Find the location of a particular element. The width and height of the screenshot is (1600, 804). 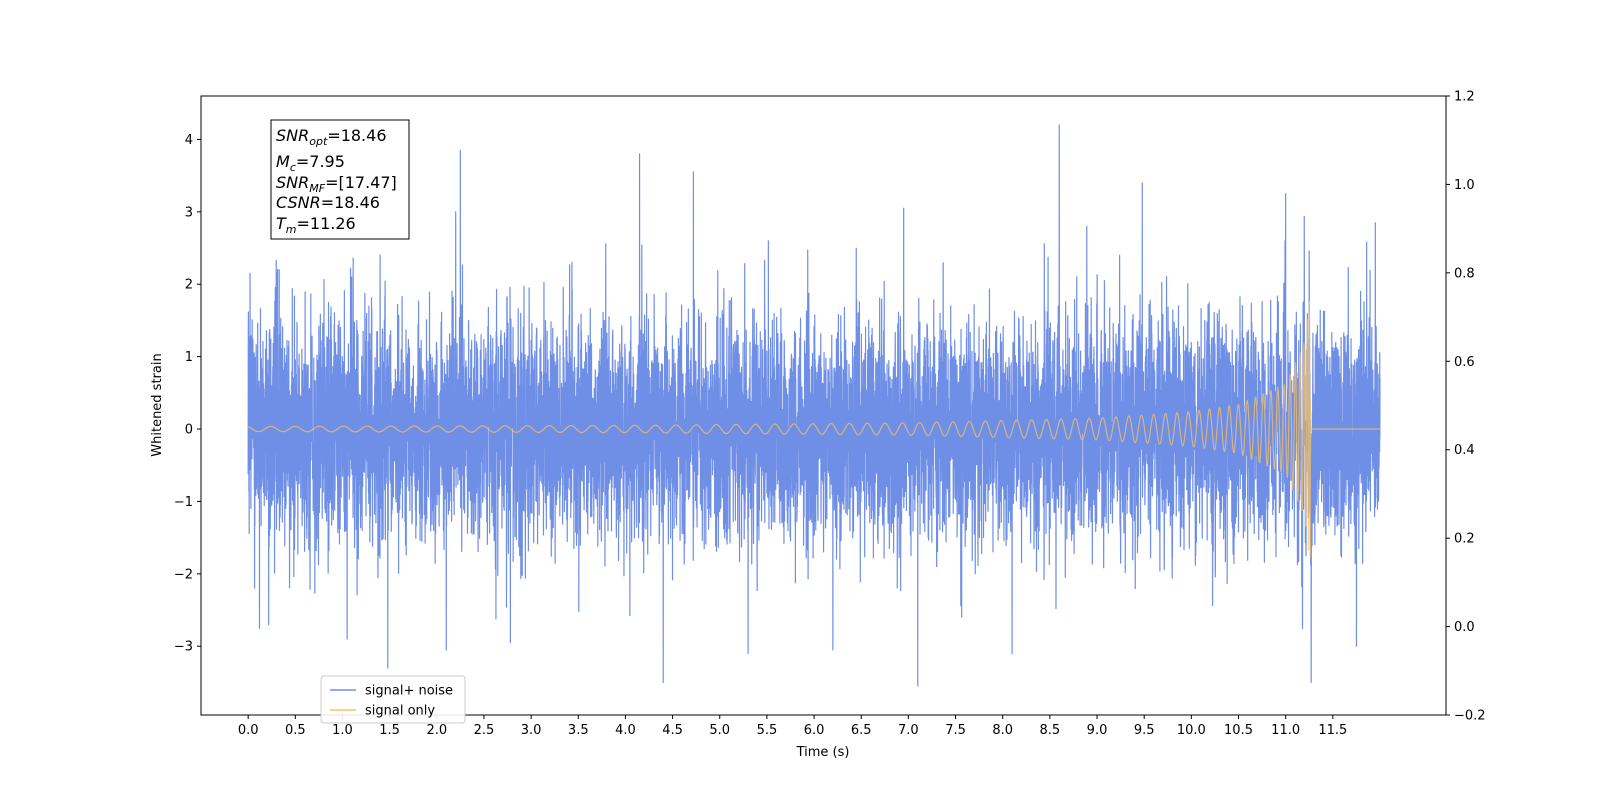

x-tick-label: 8.5 is located at coordinates (1050, 730).